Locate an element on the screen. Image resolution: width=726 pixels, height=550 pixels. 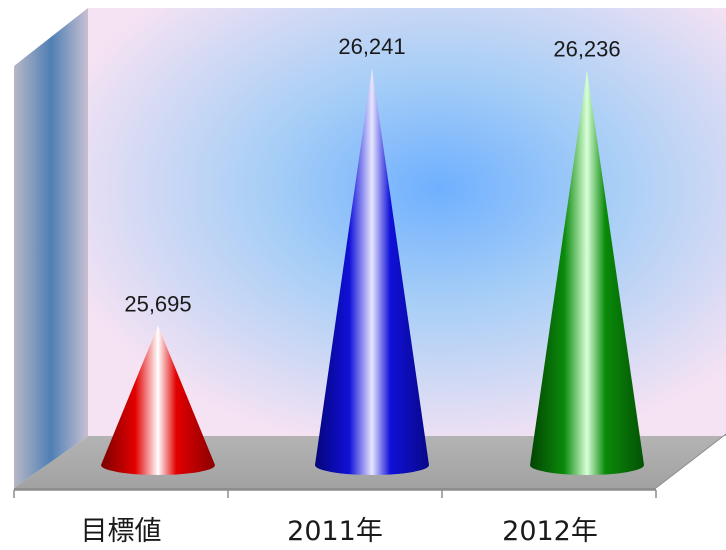
category-label: 2012年 is located at coordinates (550, 531).